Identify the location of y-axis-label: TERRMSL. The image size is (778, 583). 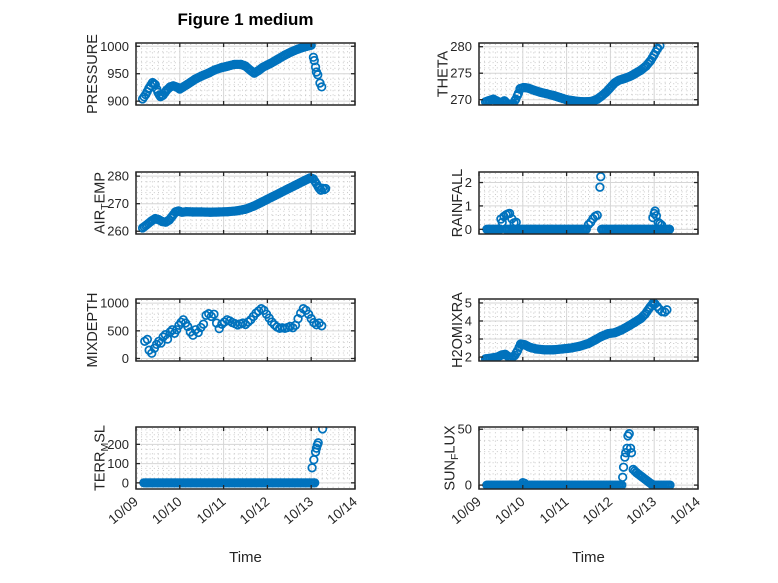
(101, 458).